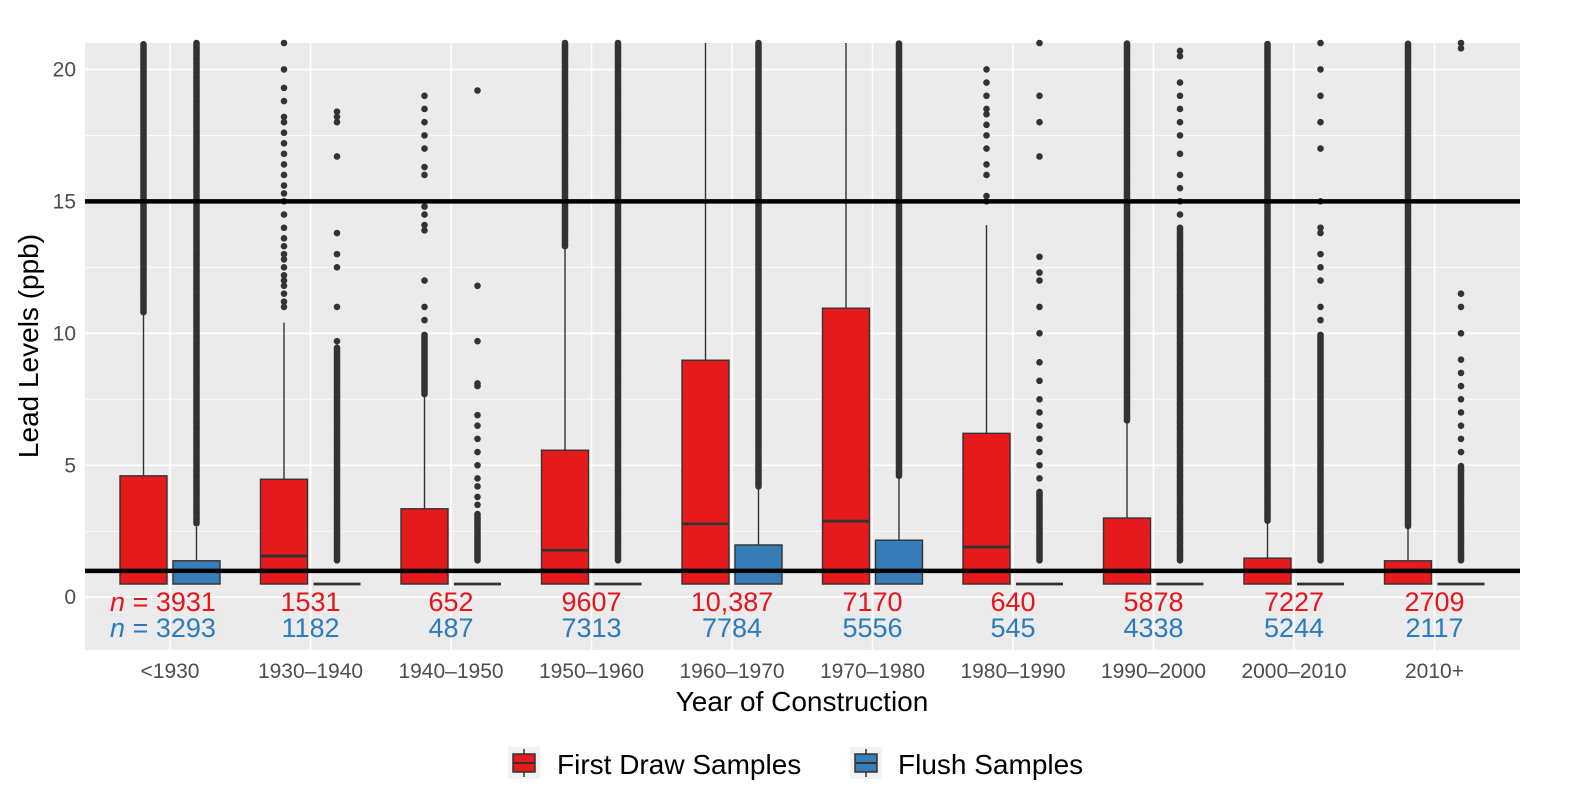 This screenshot has height=796, width=1570. I want to click on n-value: 5556, so click(872, 628).